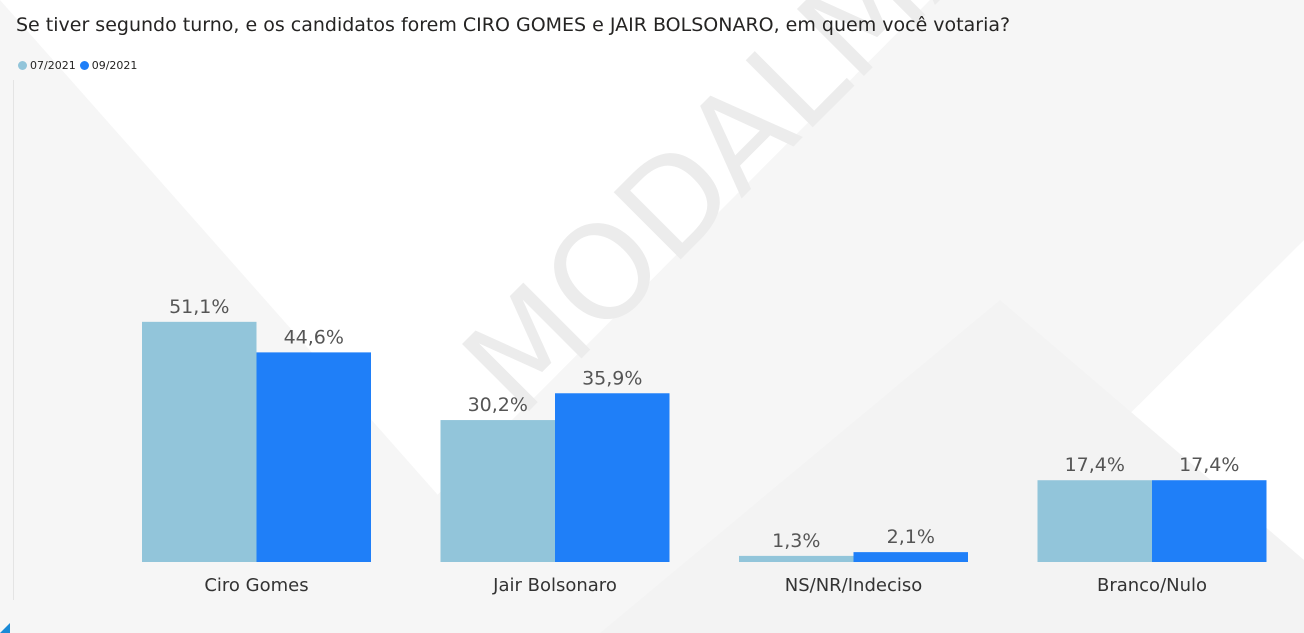 Image resolution: width=1304 pixels, height=633 pixels. Describe the element at coordinates (1095, 465) in the screenshot. I see `data-label-1-4: 17,4%` at that location.